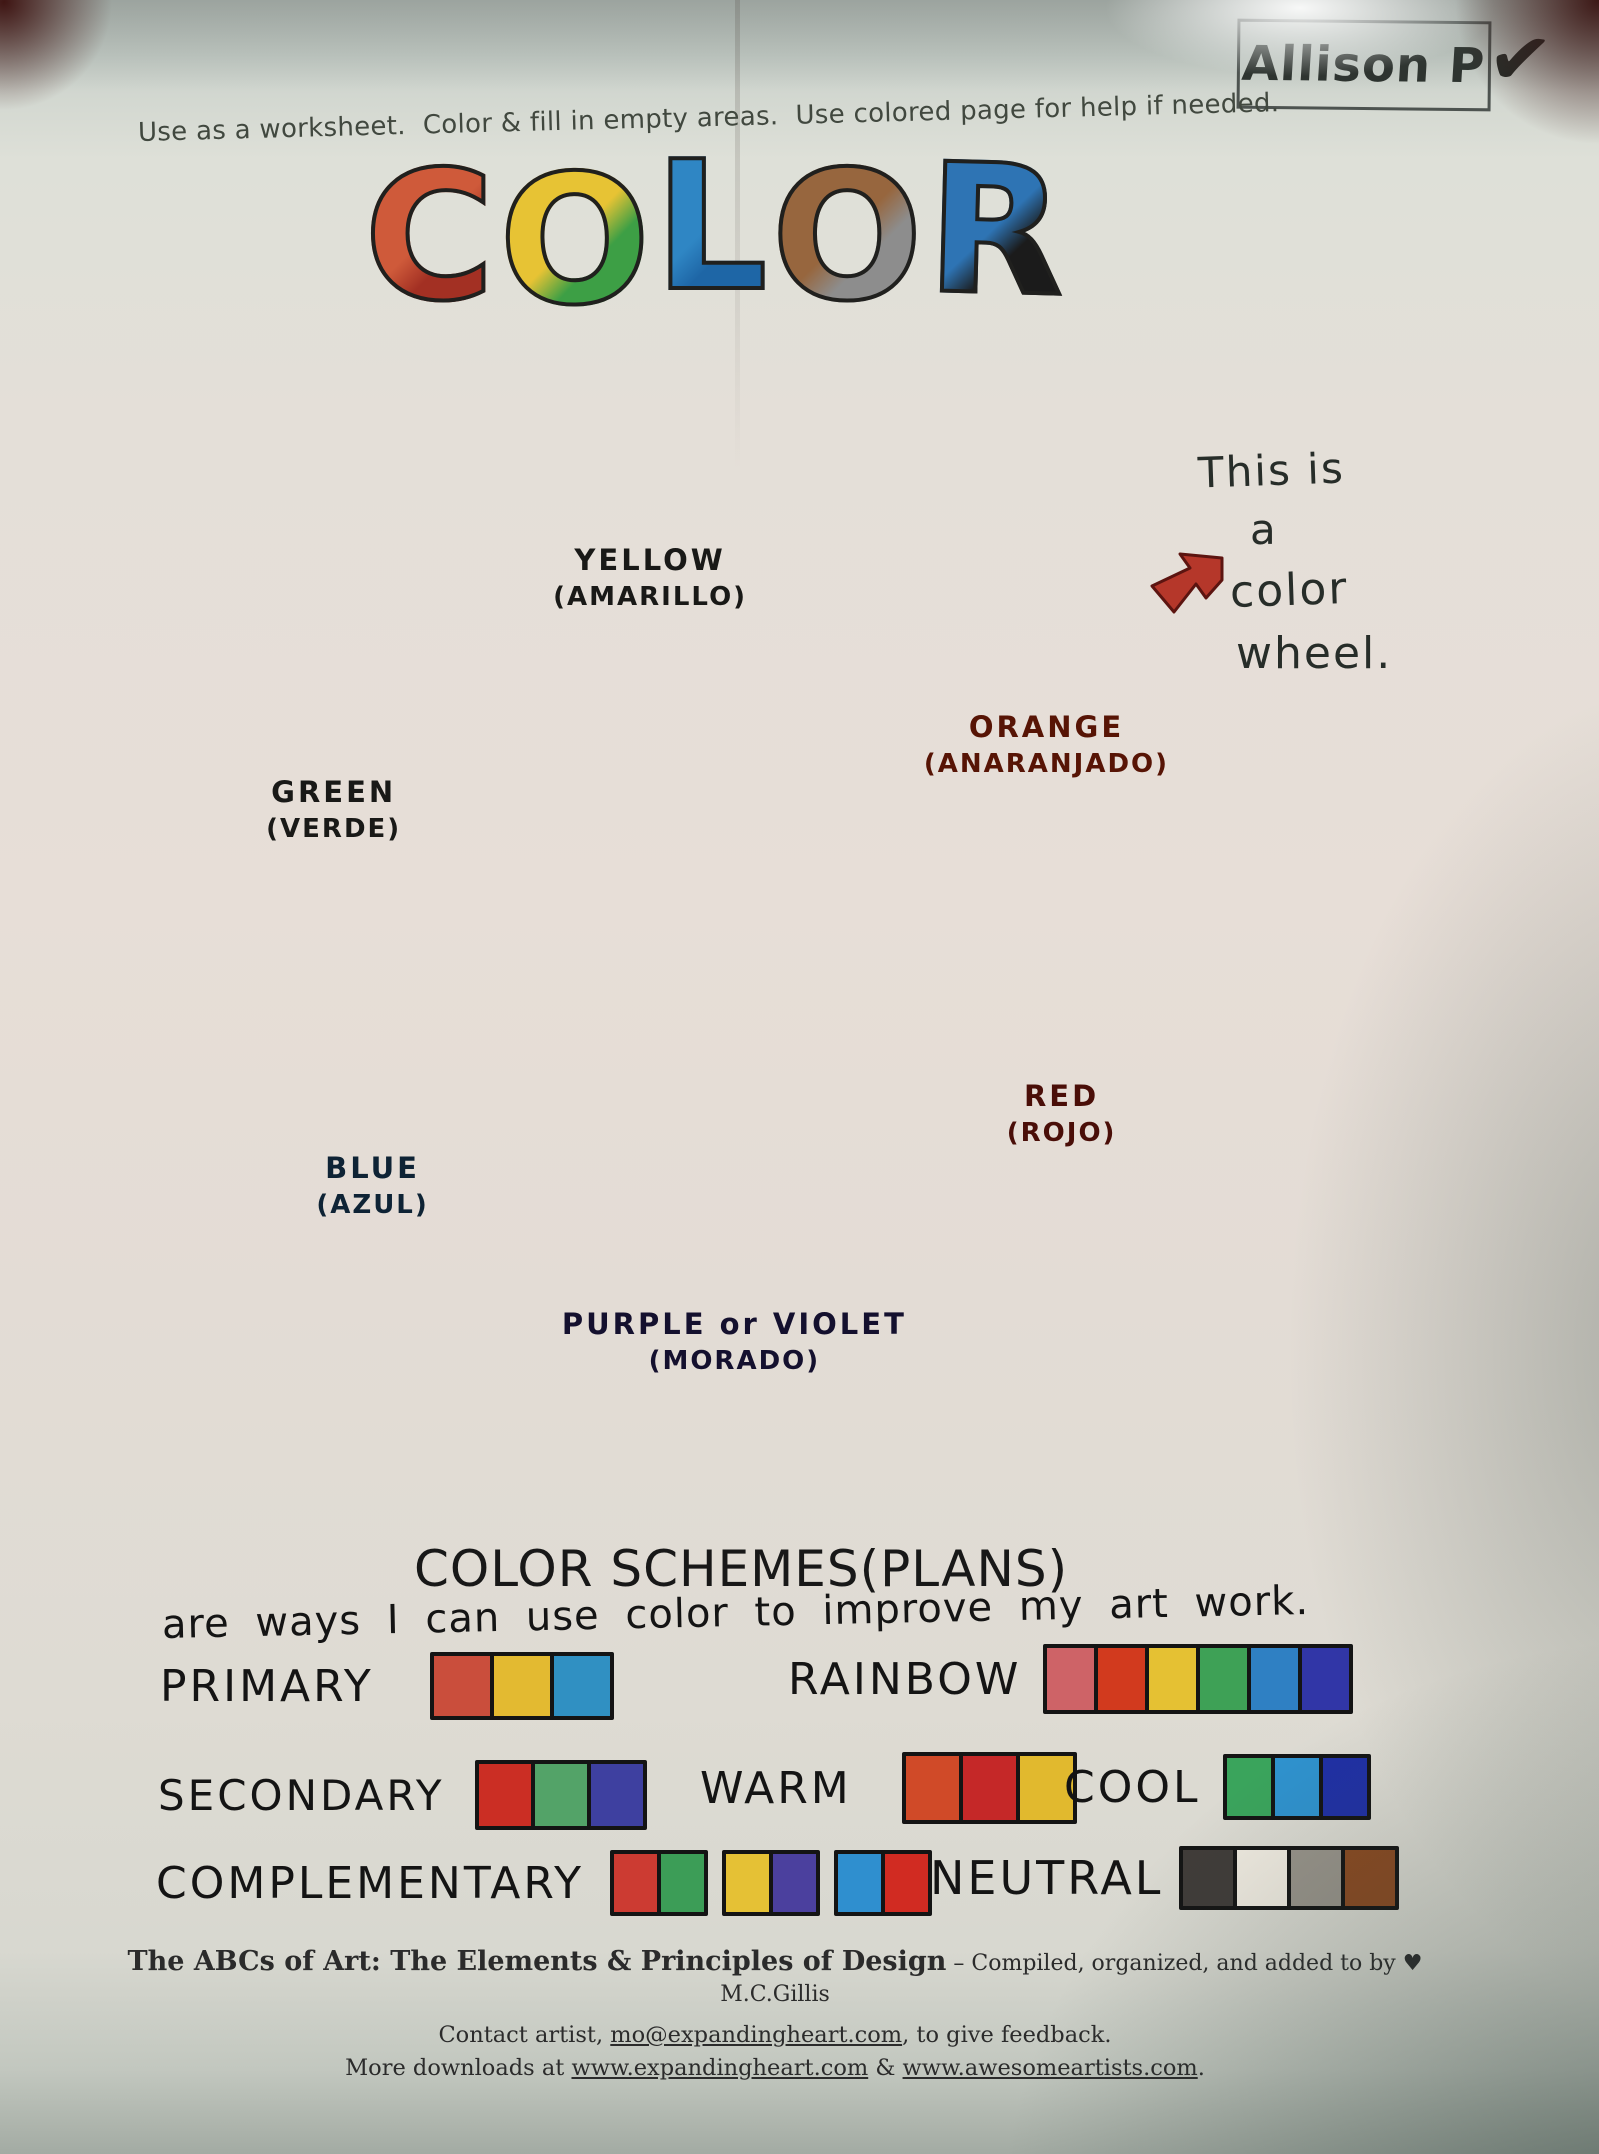 The height and width of the screenshot is (2154, 1599). I want to click on wheel-label-green: GREEN (VERDE), so click(334, 809).